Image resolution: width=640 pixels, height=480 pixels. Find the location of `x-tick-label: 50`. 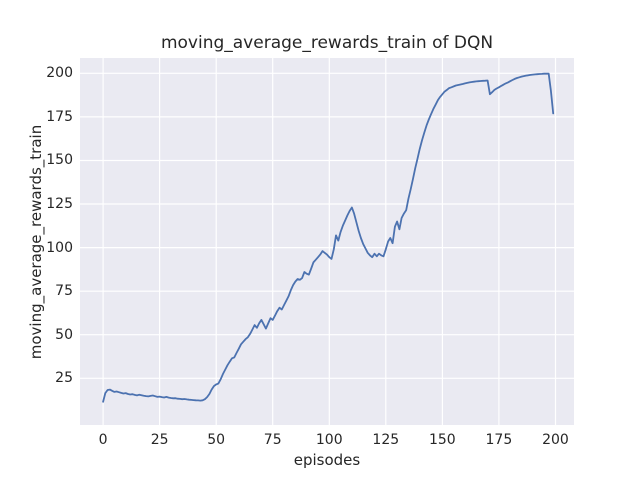

x-tick-label: 50 is located at coordinates (216, 440).